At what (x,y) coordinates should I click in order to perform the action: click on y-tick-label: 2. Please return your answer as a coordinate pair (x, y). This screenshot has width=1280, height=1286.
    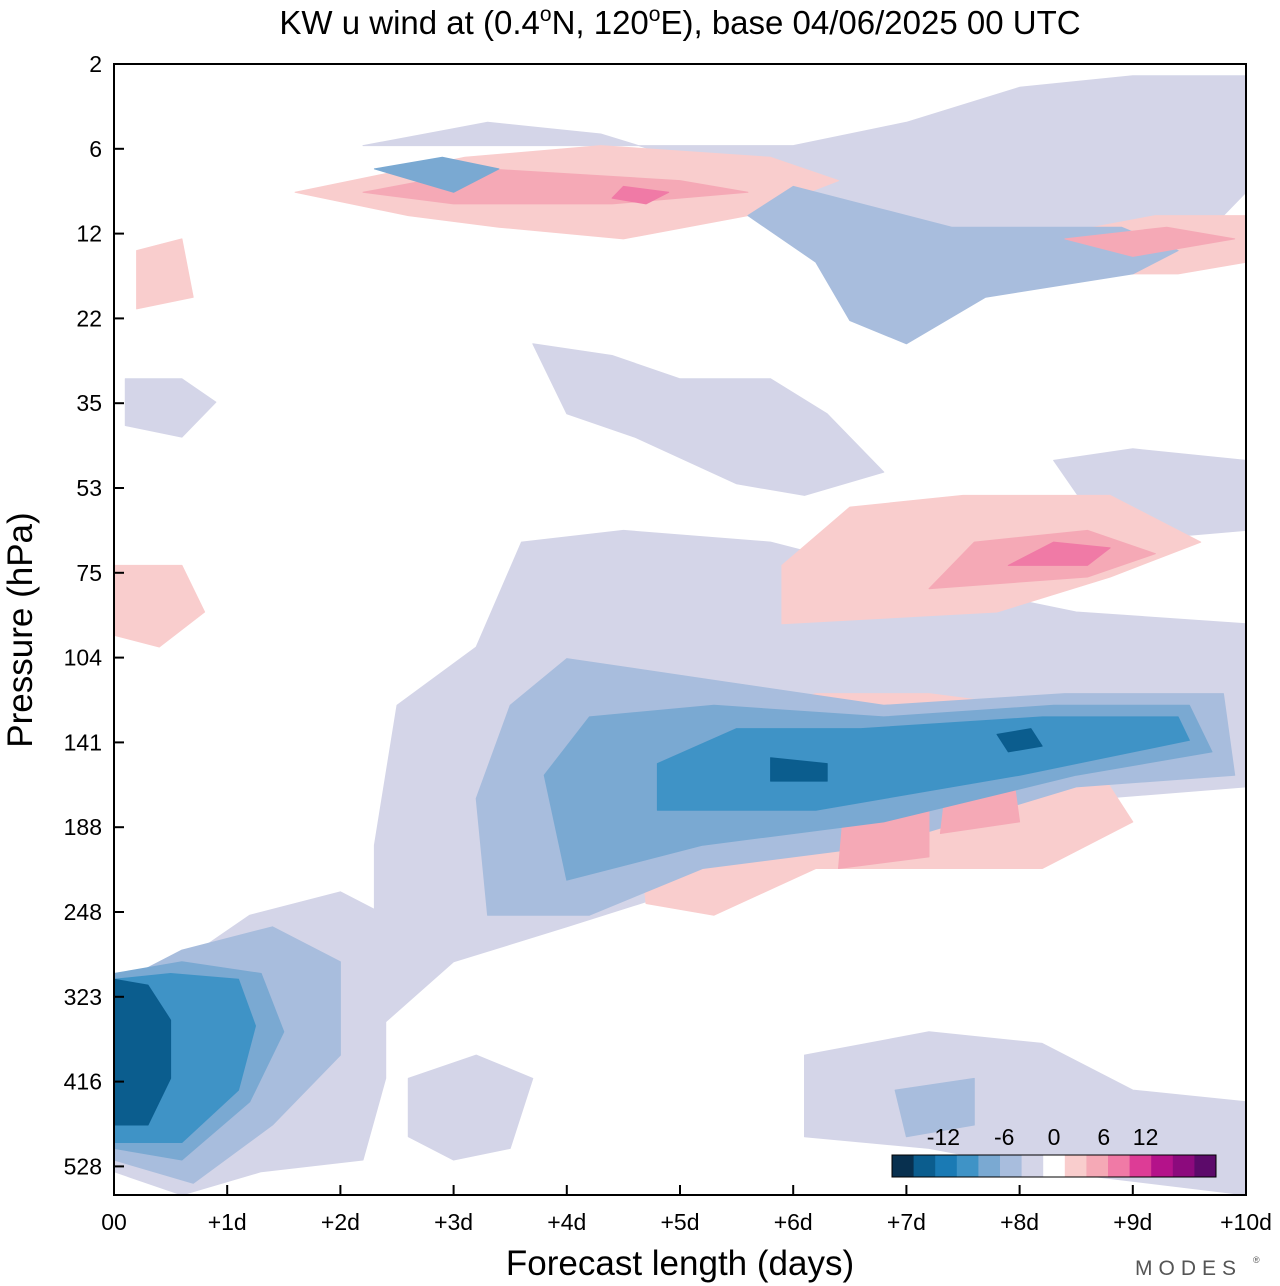
    Looking at the image, I should click on (95, 64).